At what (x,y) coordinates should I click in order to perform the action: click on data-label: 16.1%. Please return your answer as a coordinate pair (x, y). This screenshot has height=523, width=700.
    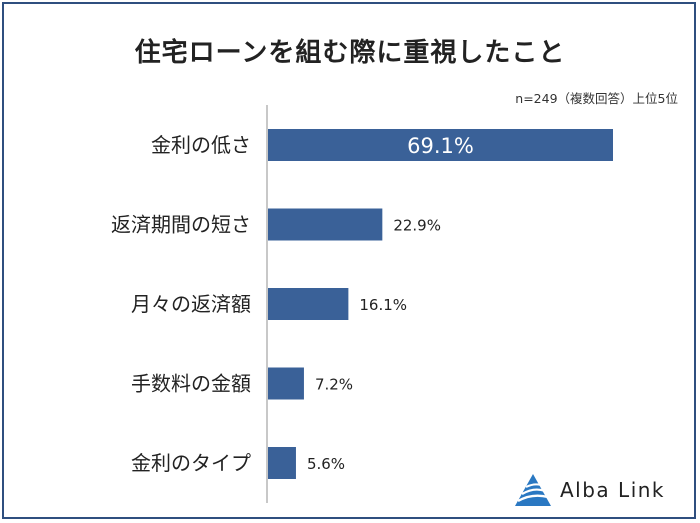
    Looking at the image, I should click on (383, 305).